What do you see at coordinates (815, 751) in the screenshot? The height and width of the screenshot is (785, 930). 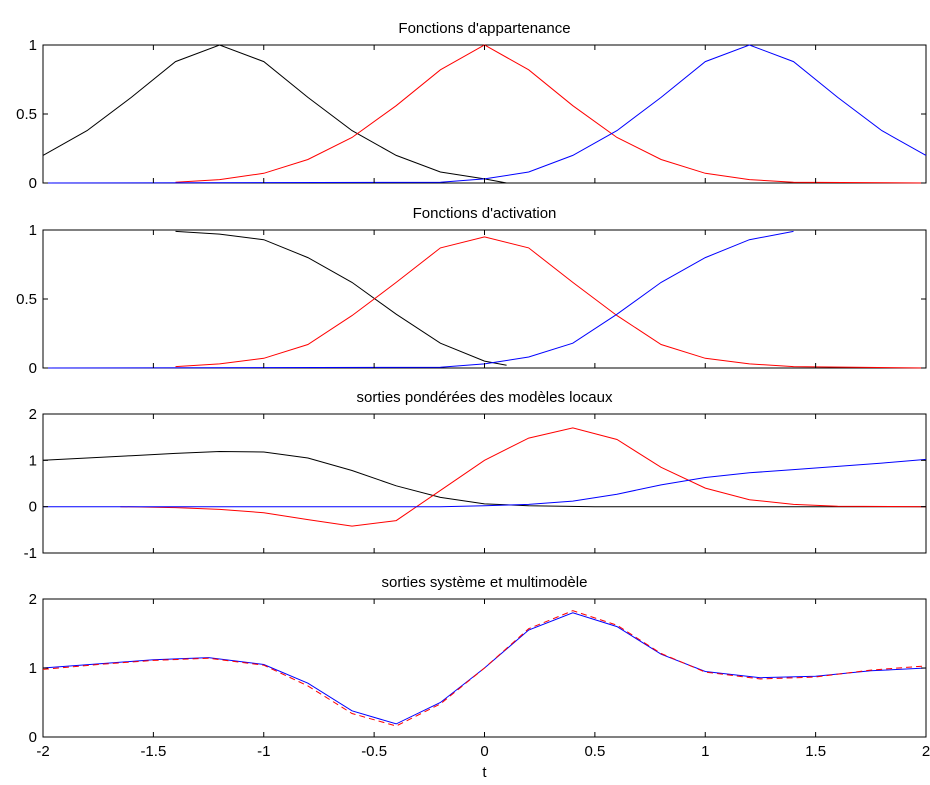 I see `xtick-label: 1.5` at bounding box center [815, 751].